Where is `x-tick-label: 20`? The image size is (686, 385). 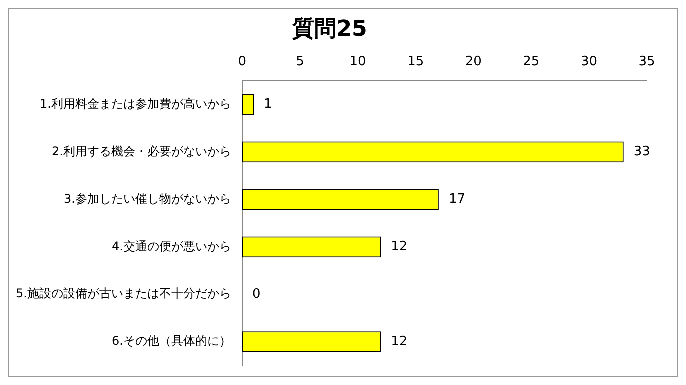 x-tick-label: 20 is located at coordinates (473, 62).